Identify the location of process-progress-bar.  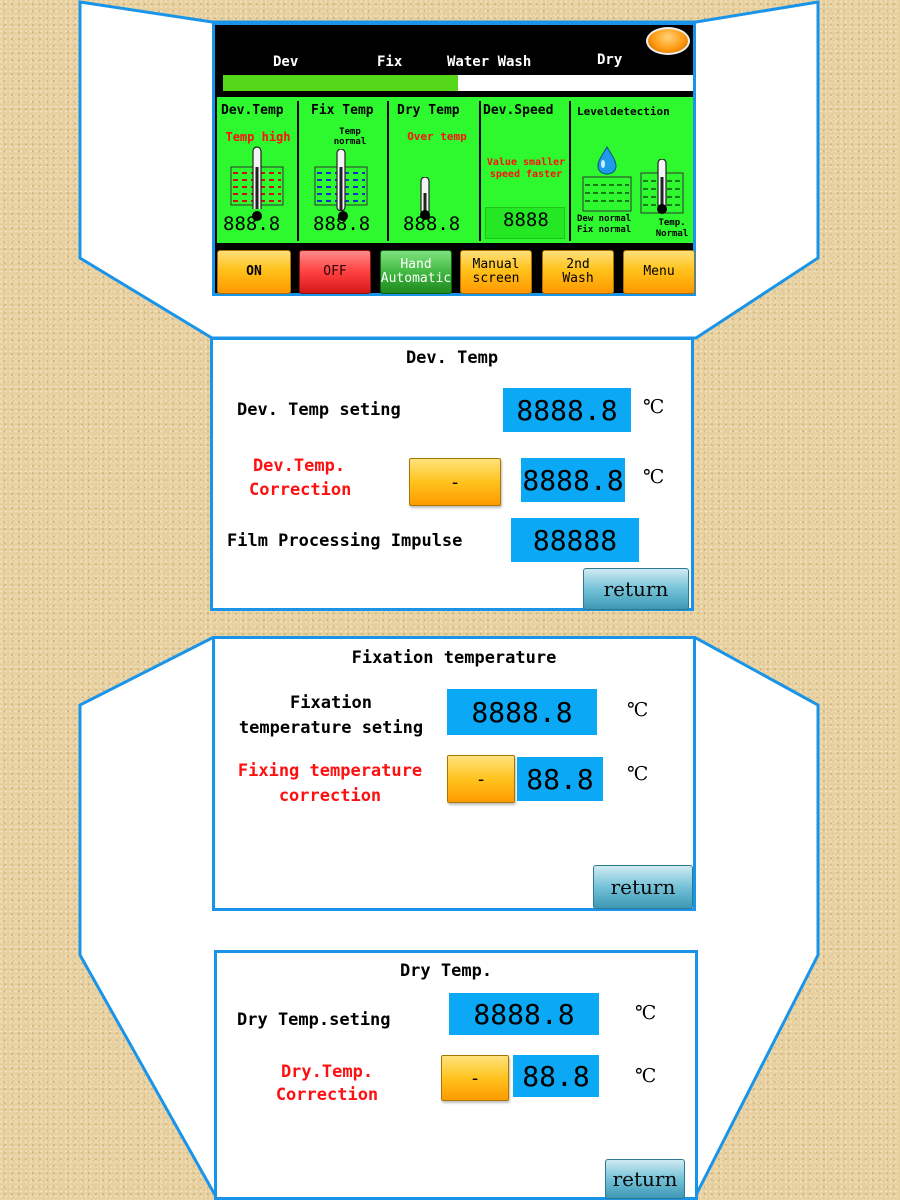
(458, 83).